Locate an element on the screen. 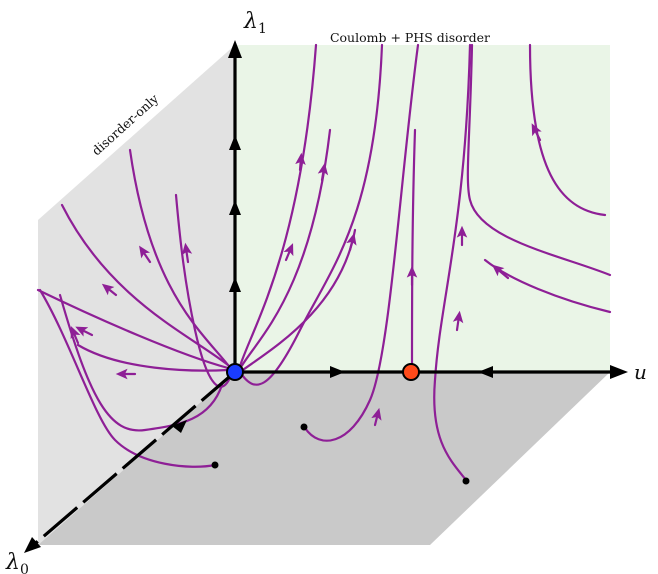  lambda1-axis-tip is located at coordinates (235, 49).